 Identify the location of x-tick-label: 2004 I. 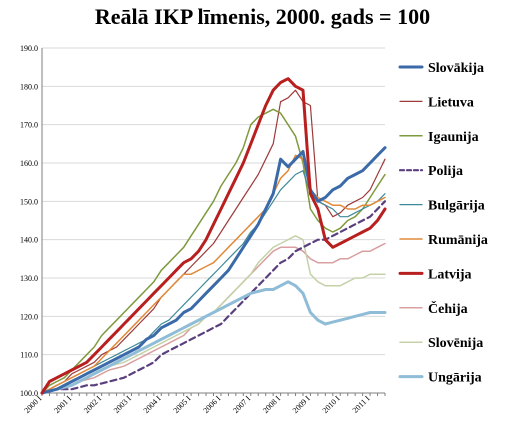
(152, 404).